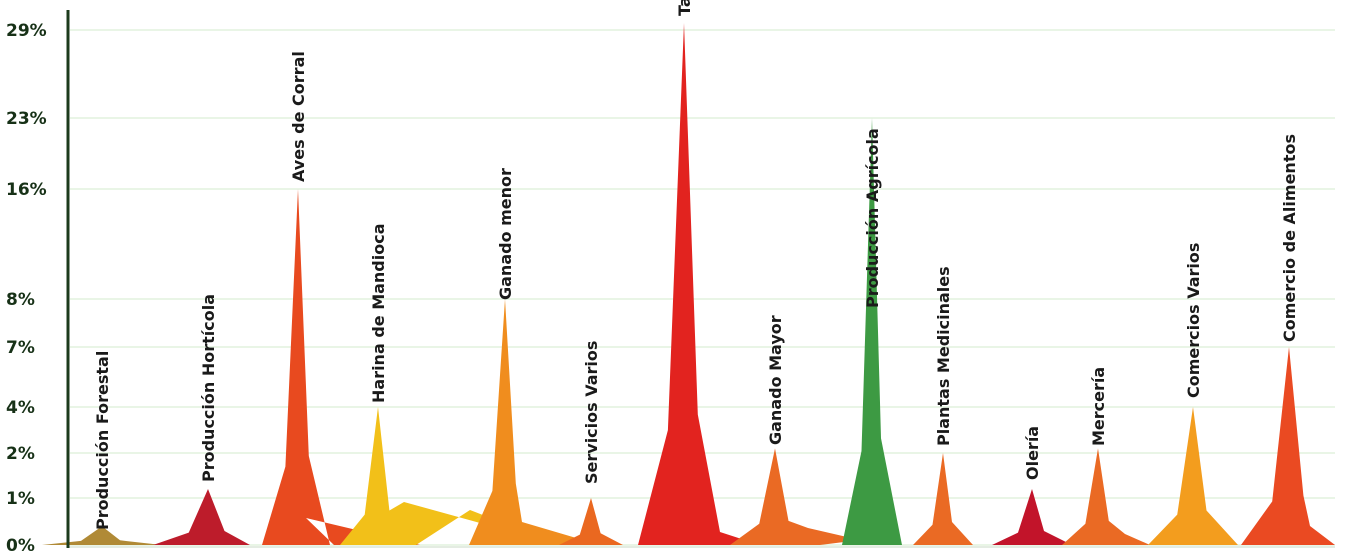 Image resolution: width=1345 pixels, height=553 pixels. What do you see at coordinates (20, 499) in the screenshot?
I see `y-tick-label: 1%` at bounding box center [20, 499].